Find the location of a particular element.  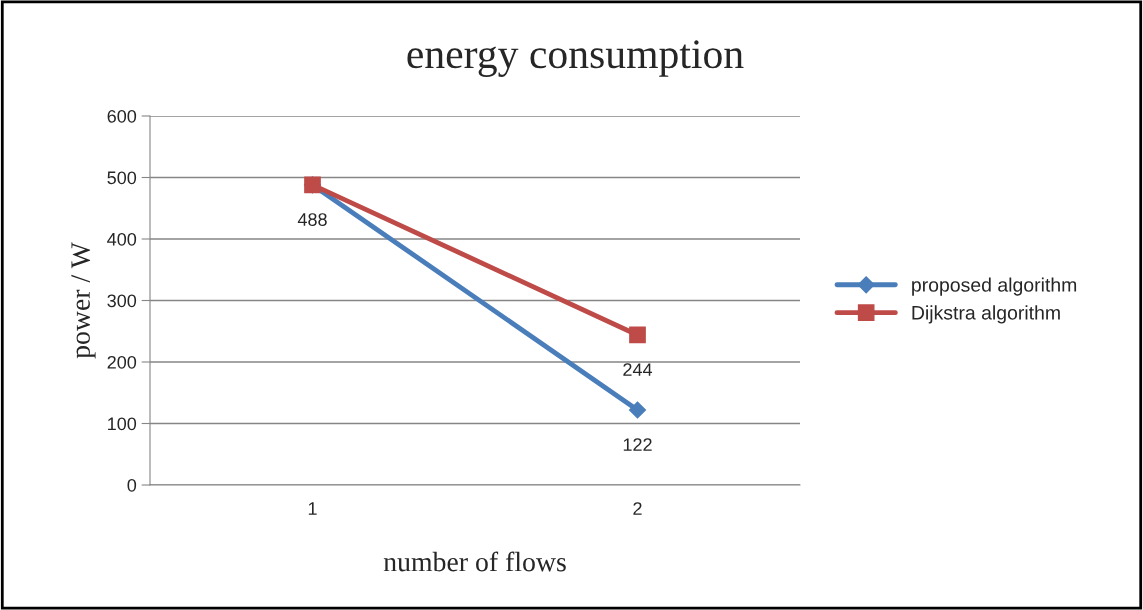

y-tick-label: 400 is located at coordinates (122, 239).